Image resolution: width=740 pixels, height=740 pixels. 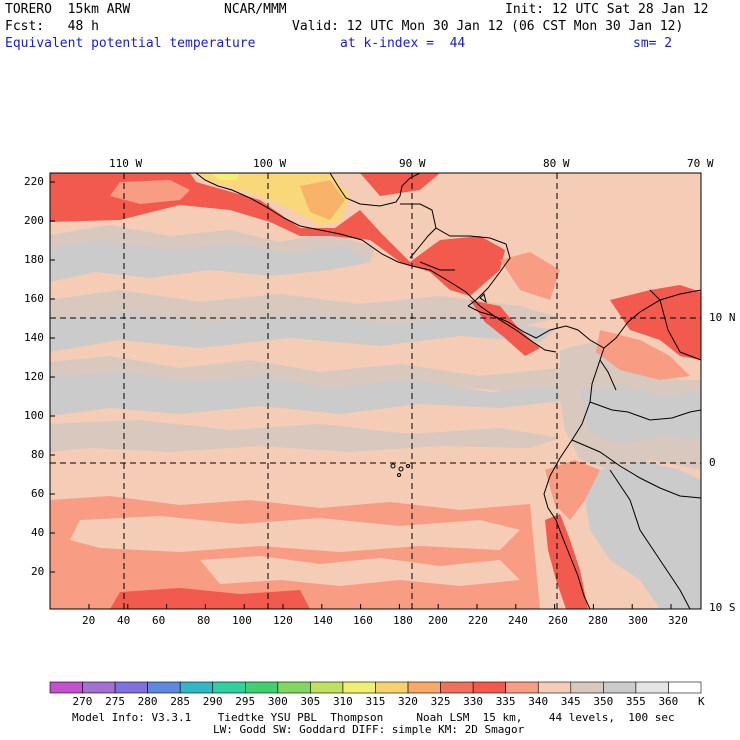 I want to click on init-time: Init: 12 UTC Sat 28 Jan 12, so click(x=607, y=9).